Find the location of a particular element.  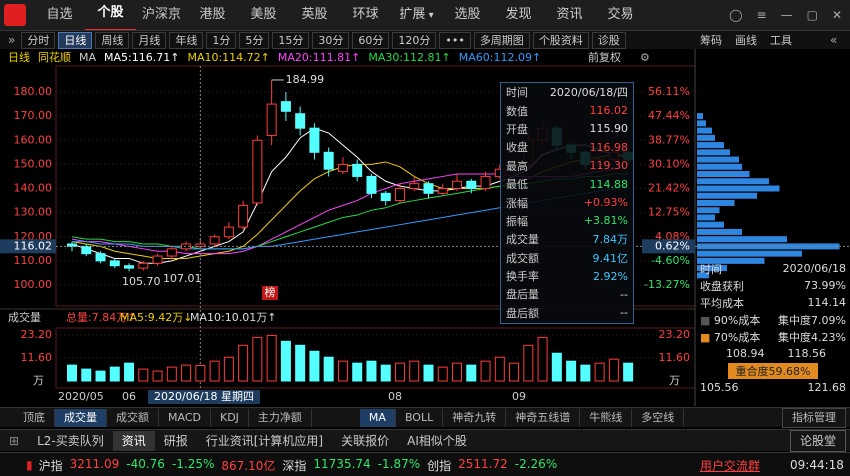

nav-tab: 沪深京 is located at coordinates (161, 14).